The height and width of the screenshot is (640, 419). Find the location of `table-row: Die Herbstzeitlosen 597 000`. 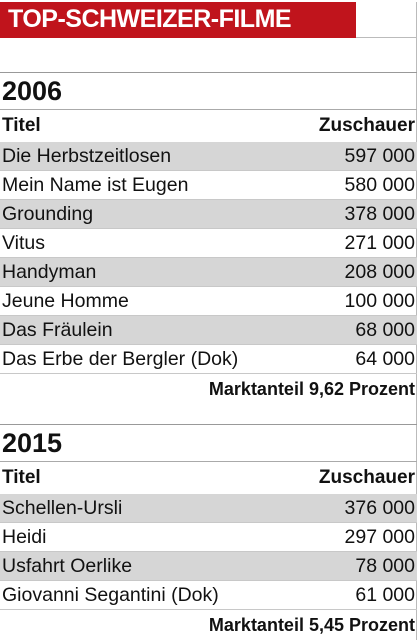

table-row: Die Herbstzeitlosen 597 000 is located at coordinates (208, 156).